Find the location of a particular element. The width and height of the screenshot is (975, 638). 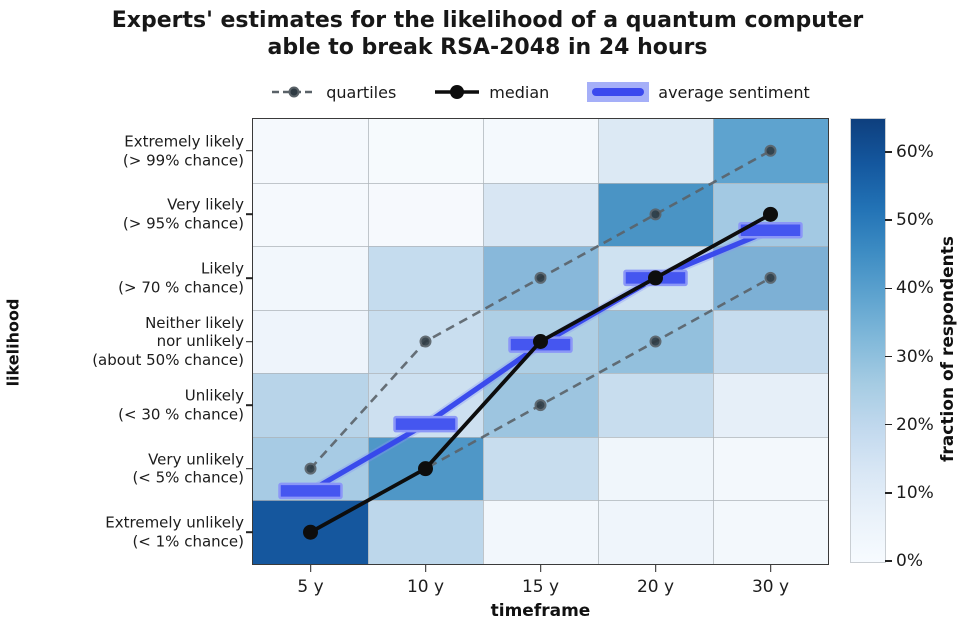

y-tick-label: Extremely unlikely (< 1% chance) is located at coordinates (174, 532).